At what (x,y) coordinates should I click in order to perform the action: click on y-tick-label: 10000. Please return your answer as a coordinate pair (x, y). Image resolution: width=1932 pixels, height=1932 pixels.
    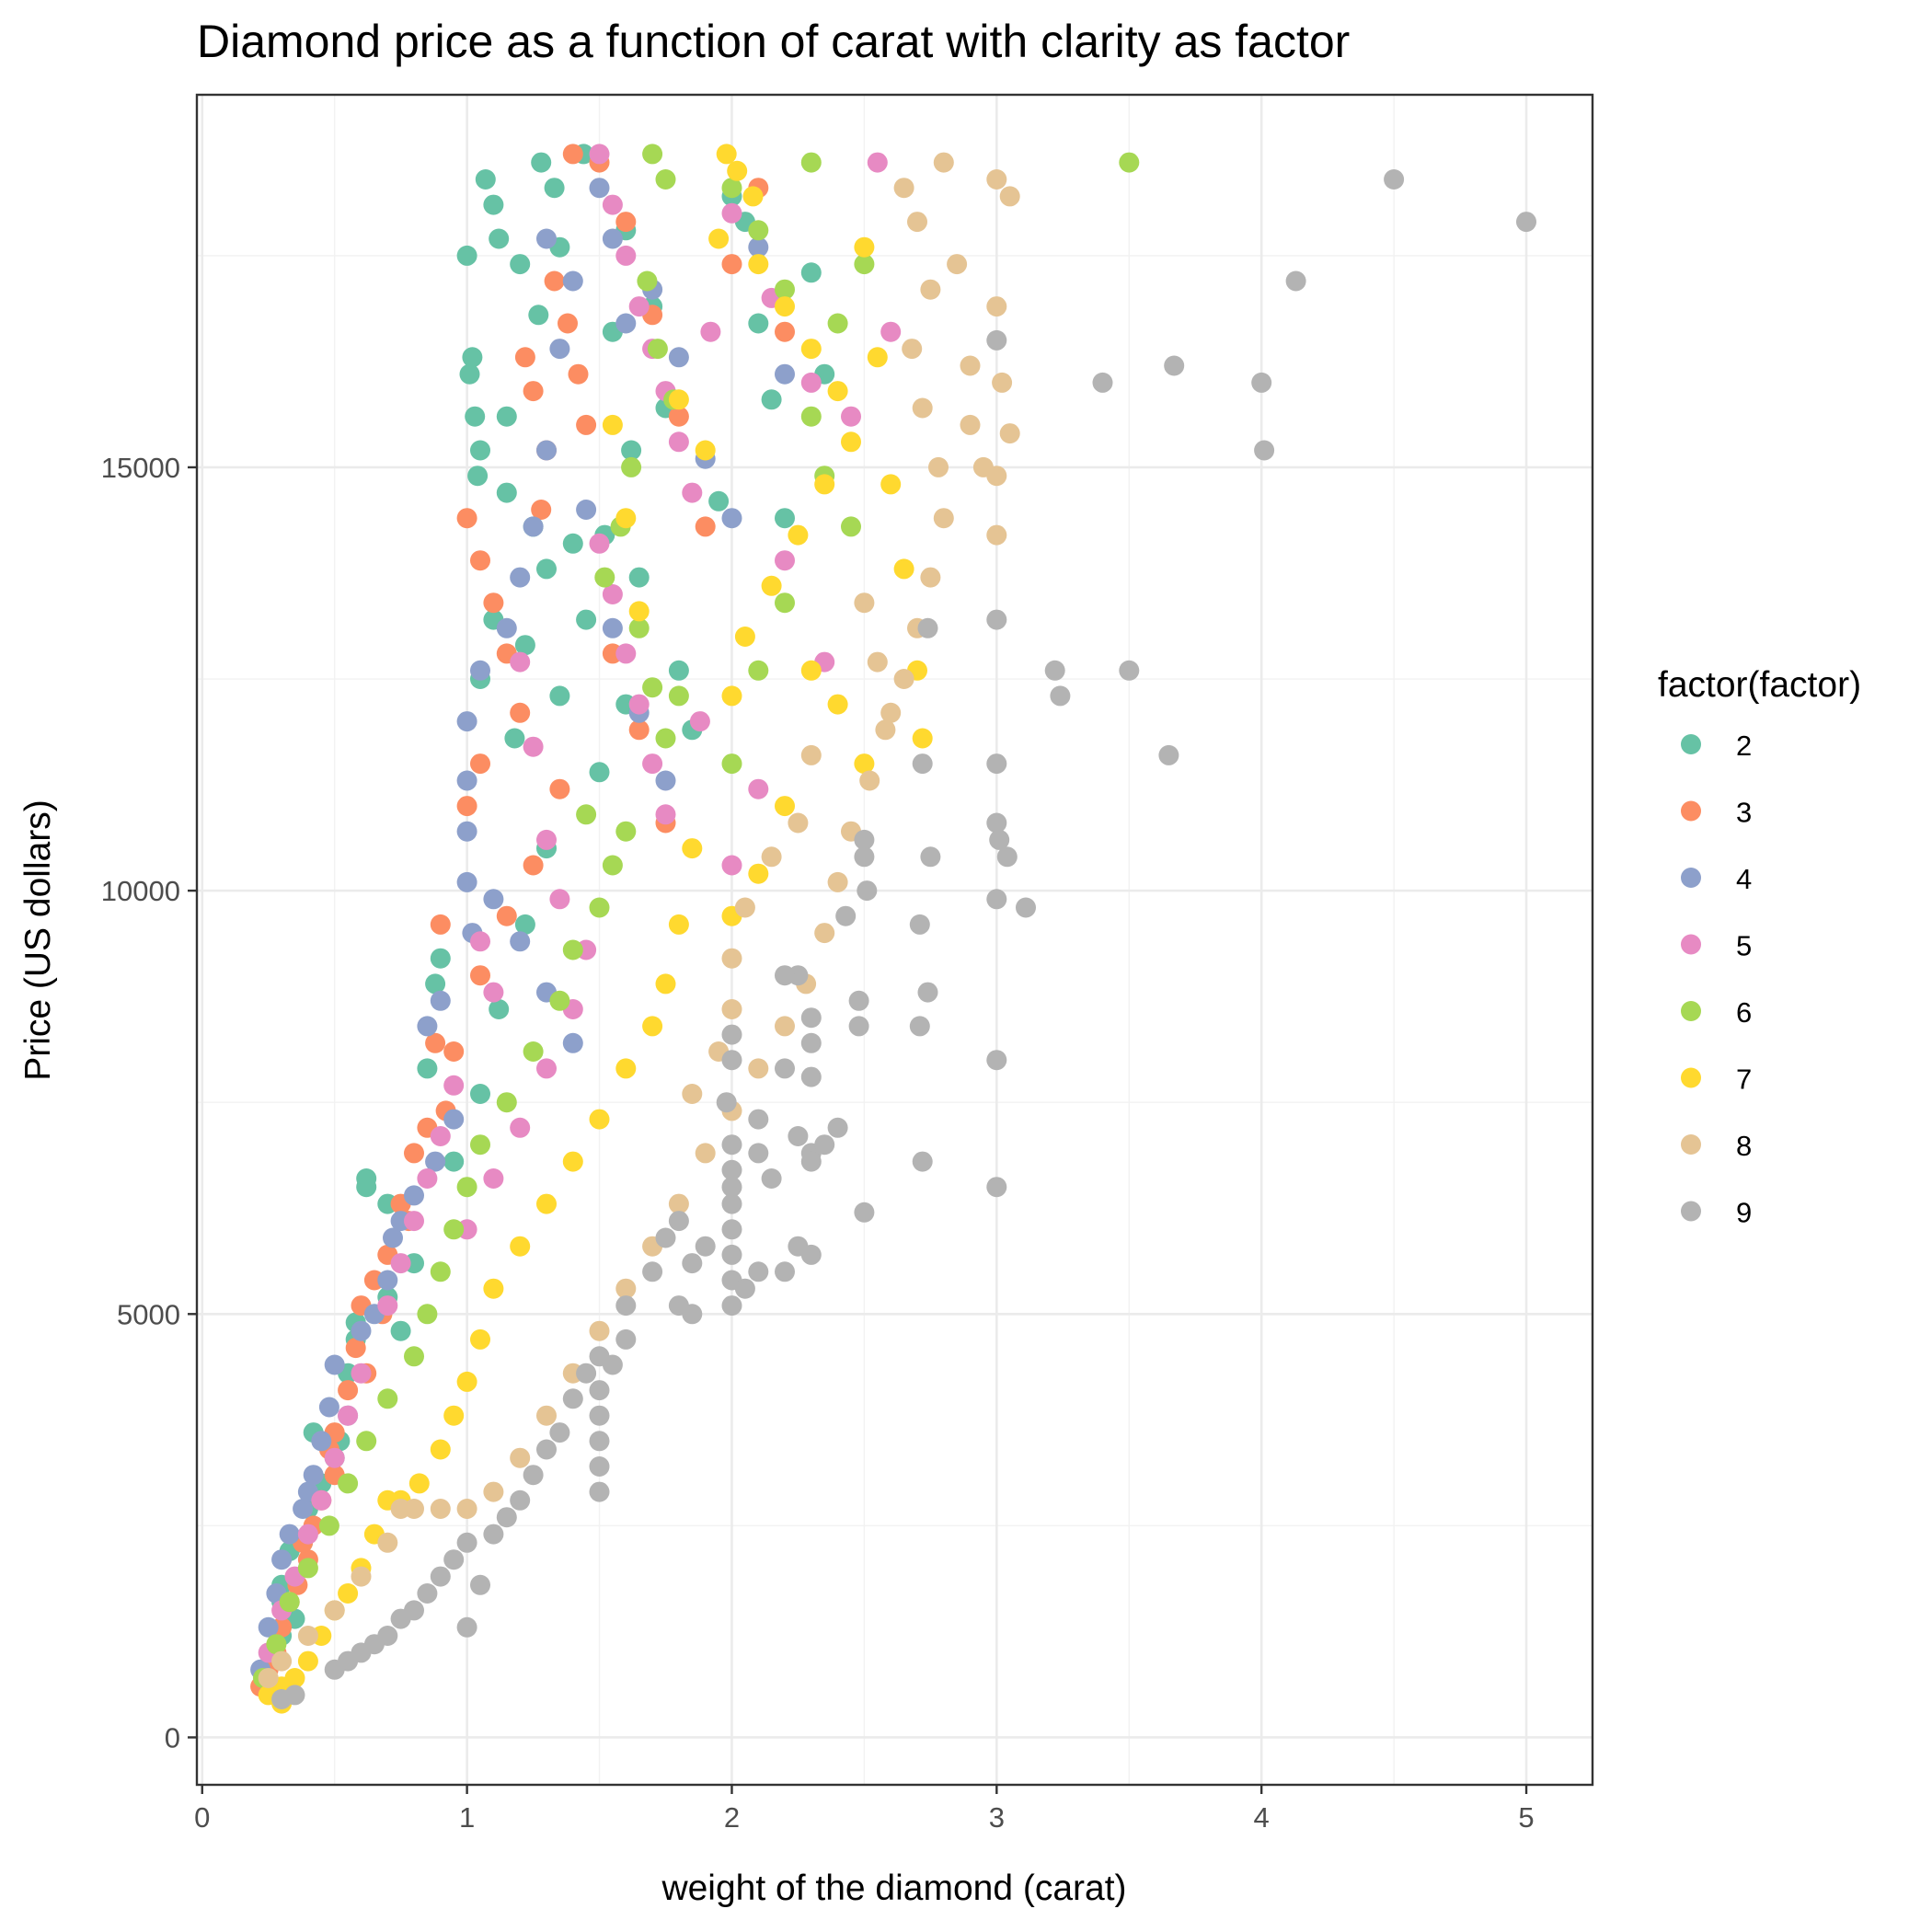
    Looking at the image, I should click on (140, 891).